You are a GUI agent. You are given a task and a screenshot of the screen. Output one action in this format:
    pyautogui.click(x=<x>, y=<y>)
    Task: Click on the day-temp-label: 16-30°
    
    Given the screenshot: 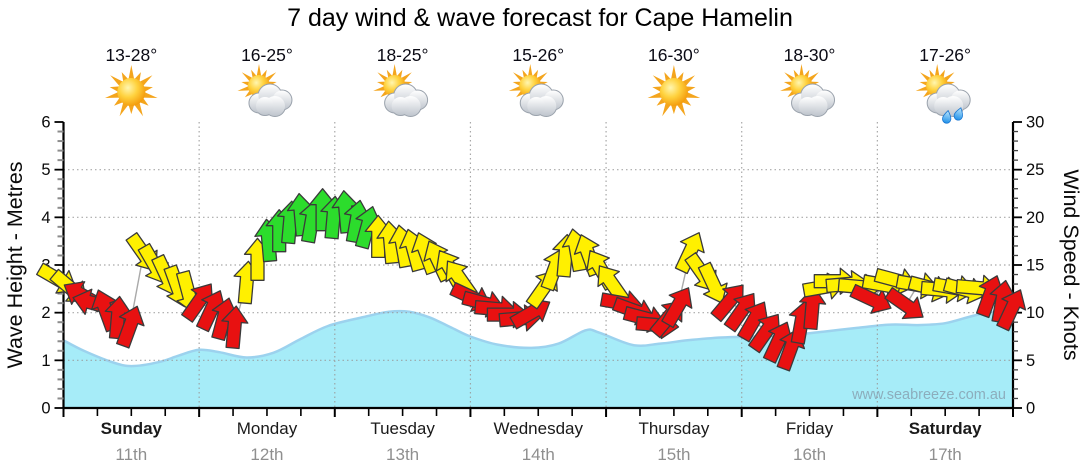 What is the action you would take?
    pyautogui.click(x=674, y=55)
    